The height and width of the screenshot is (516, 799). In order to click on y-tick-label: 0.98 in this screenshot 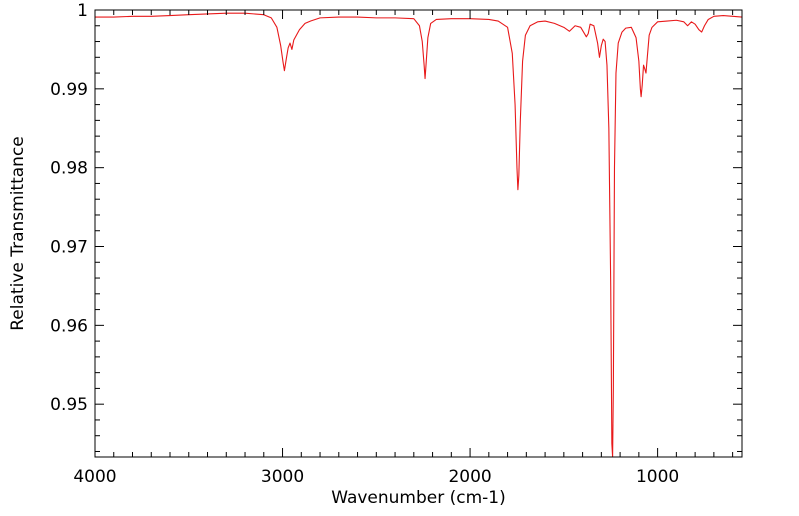, I will do `click(69, 169)`.